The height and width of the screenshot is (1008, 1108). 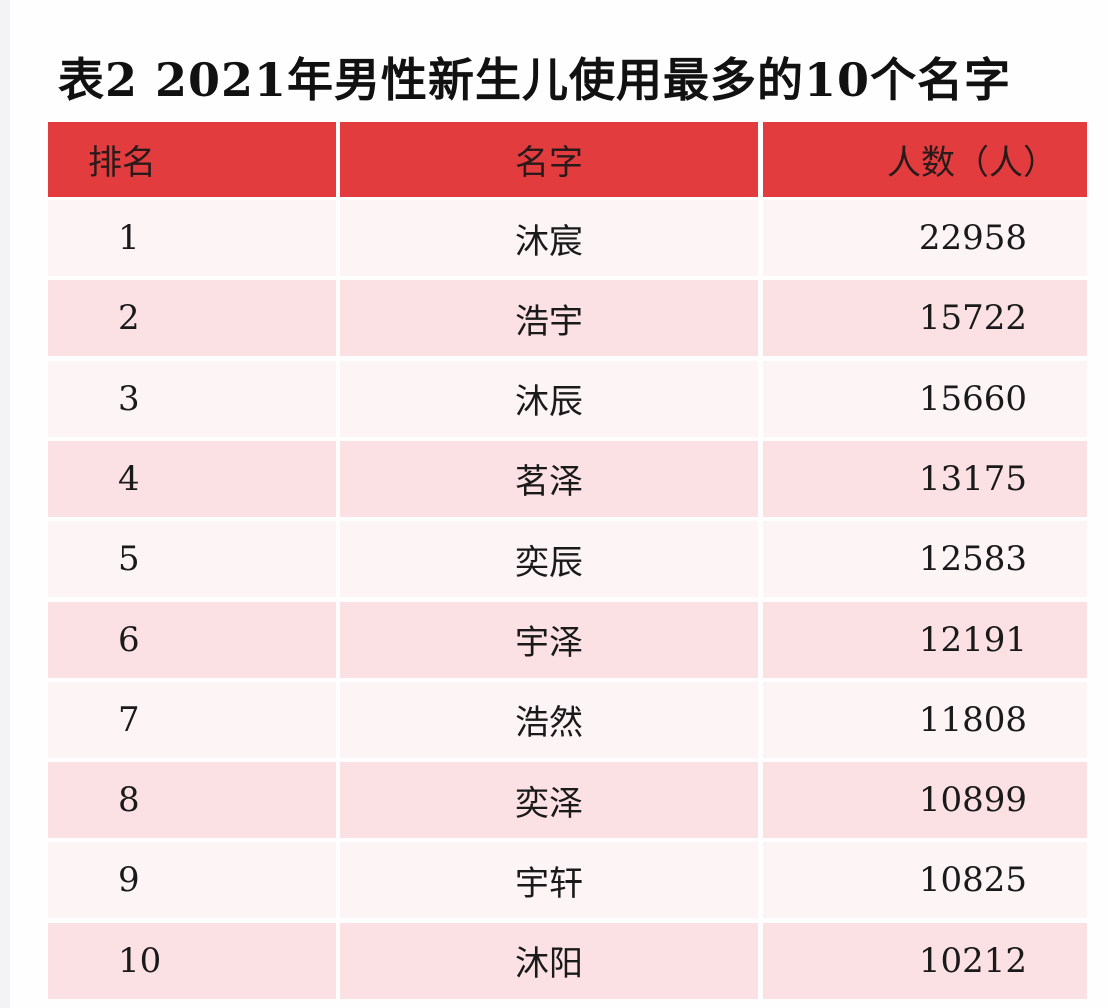 What do you see at coordinates (192, 398) in the screenshot?
I see `table-cell: 3` at bounding box center [192, 398].